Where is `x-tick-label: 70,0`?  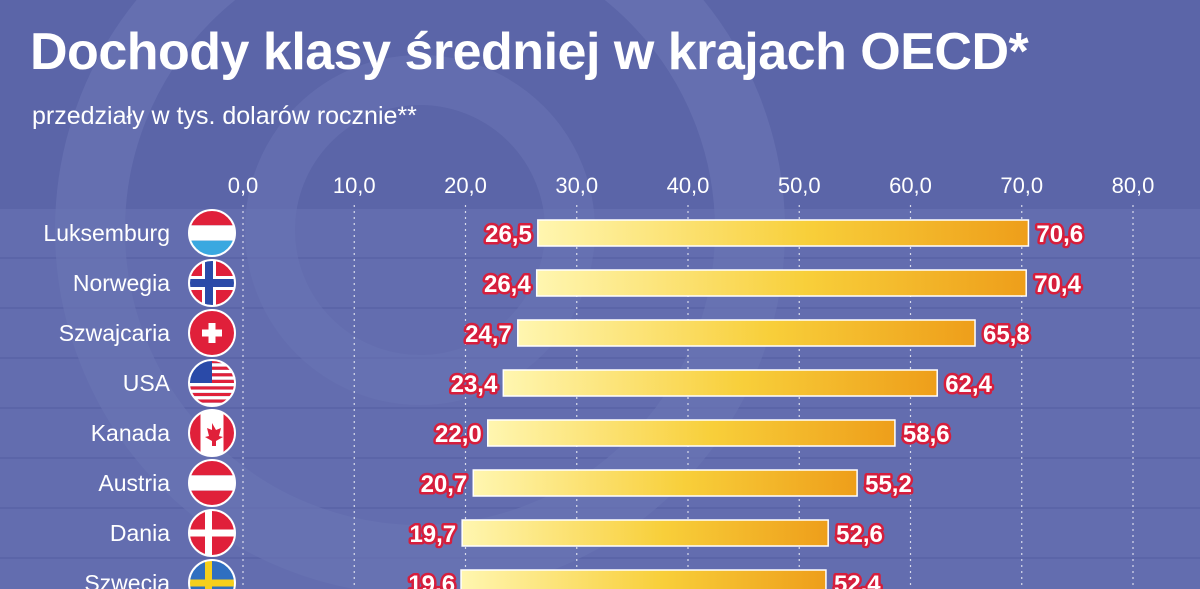 x-tick-label: 70,0 is located at coordinates (1021, 185).